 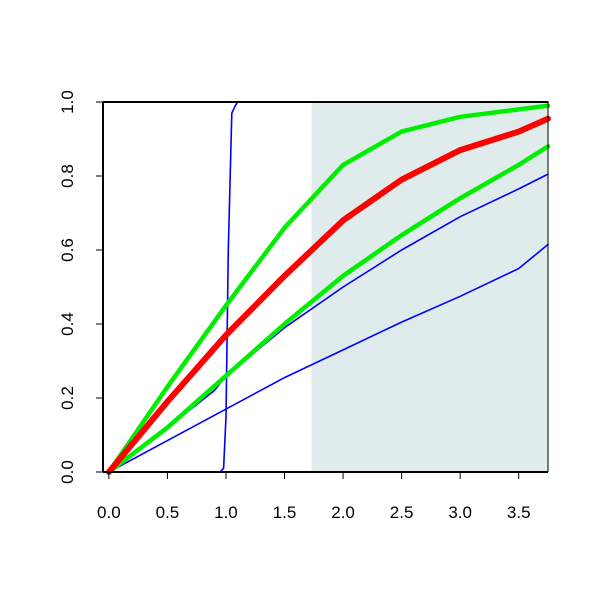 I want to click on x-tick-label: 0.5, so click(x=168, y=512).